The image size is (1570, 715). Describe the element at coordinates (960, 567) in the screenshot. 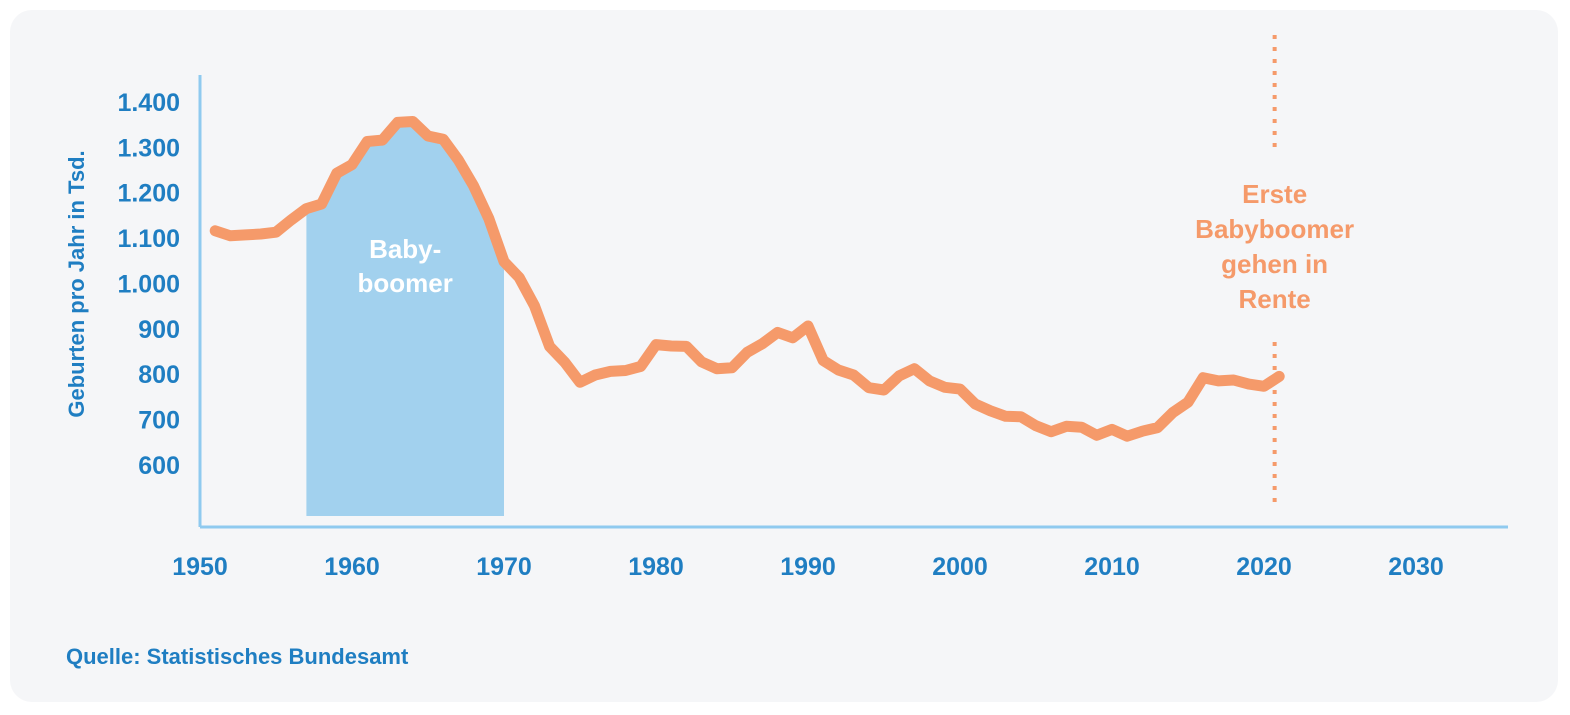

I see `x-tick-label: 2000` at that location.